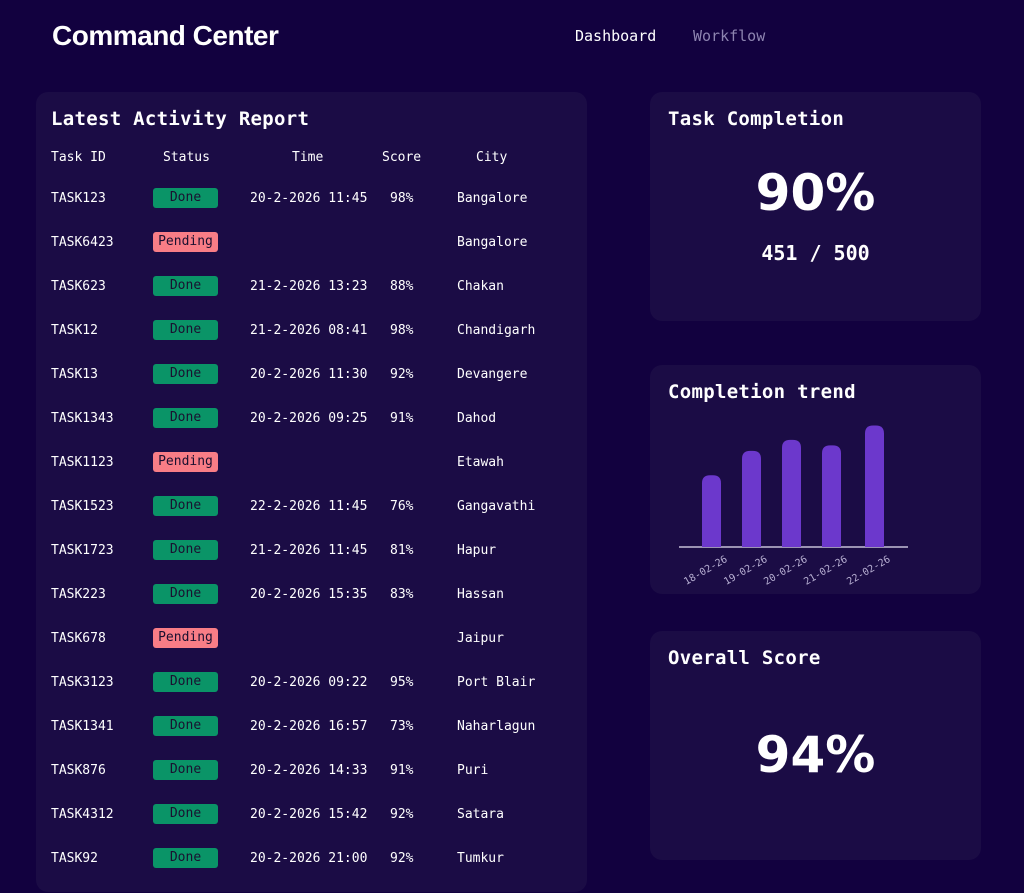 Image resolution: width=1024 pixels, height=893 pixels. I want to click on task-city: Jaipur, so click(480, 638).